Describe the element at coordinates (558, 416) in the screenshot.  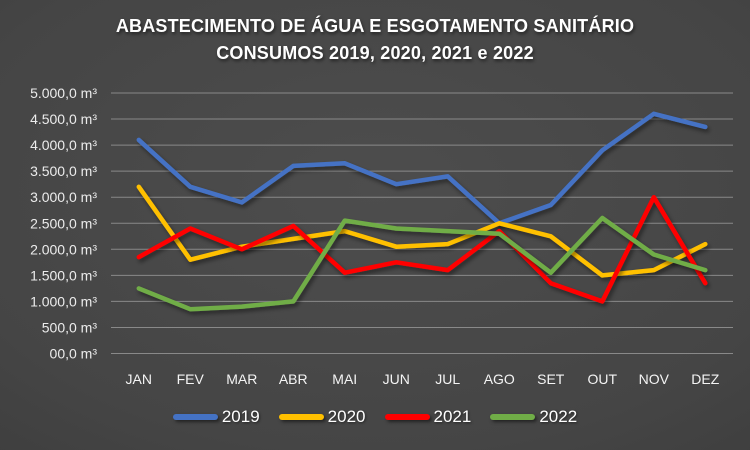
I see `legend-label-2022: 2022` at that location.